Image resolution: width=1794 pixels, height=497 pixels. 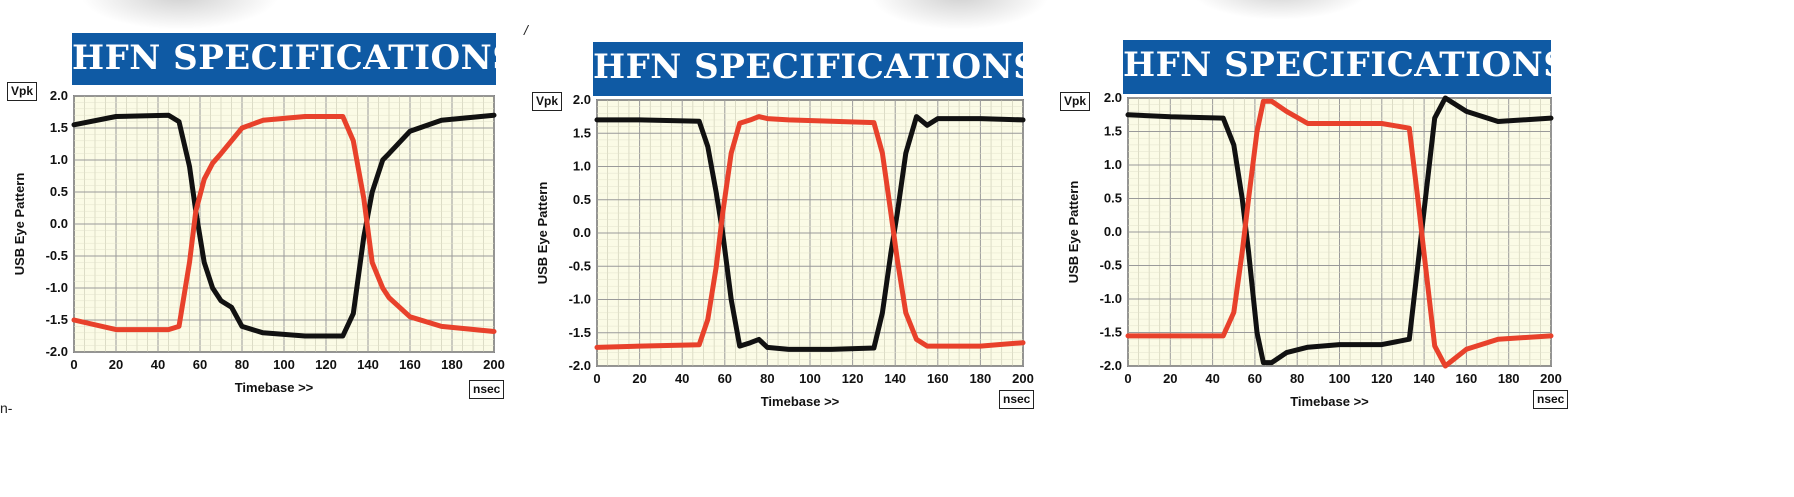 What do you see at coordinates (1280, 10) in the screenshot?
I see `top-shadow-right` at bounding box center [1280, 10].